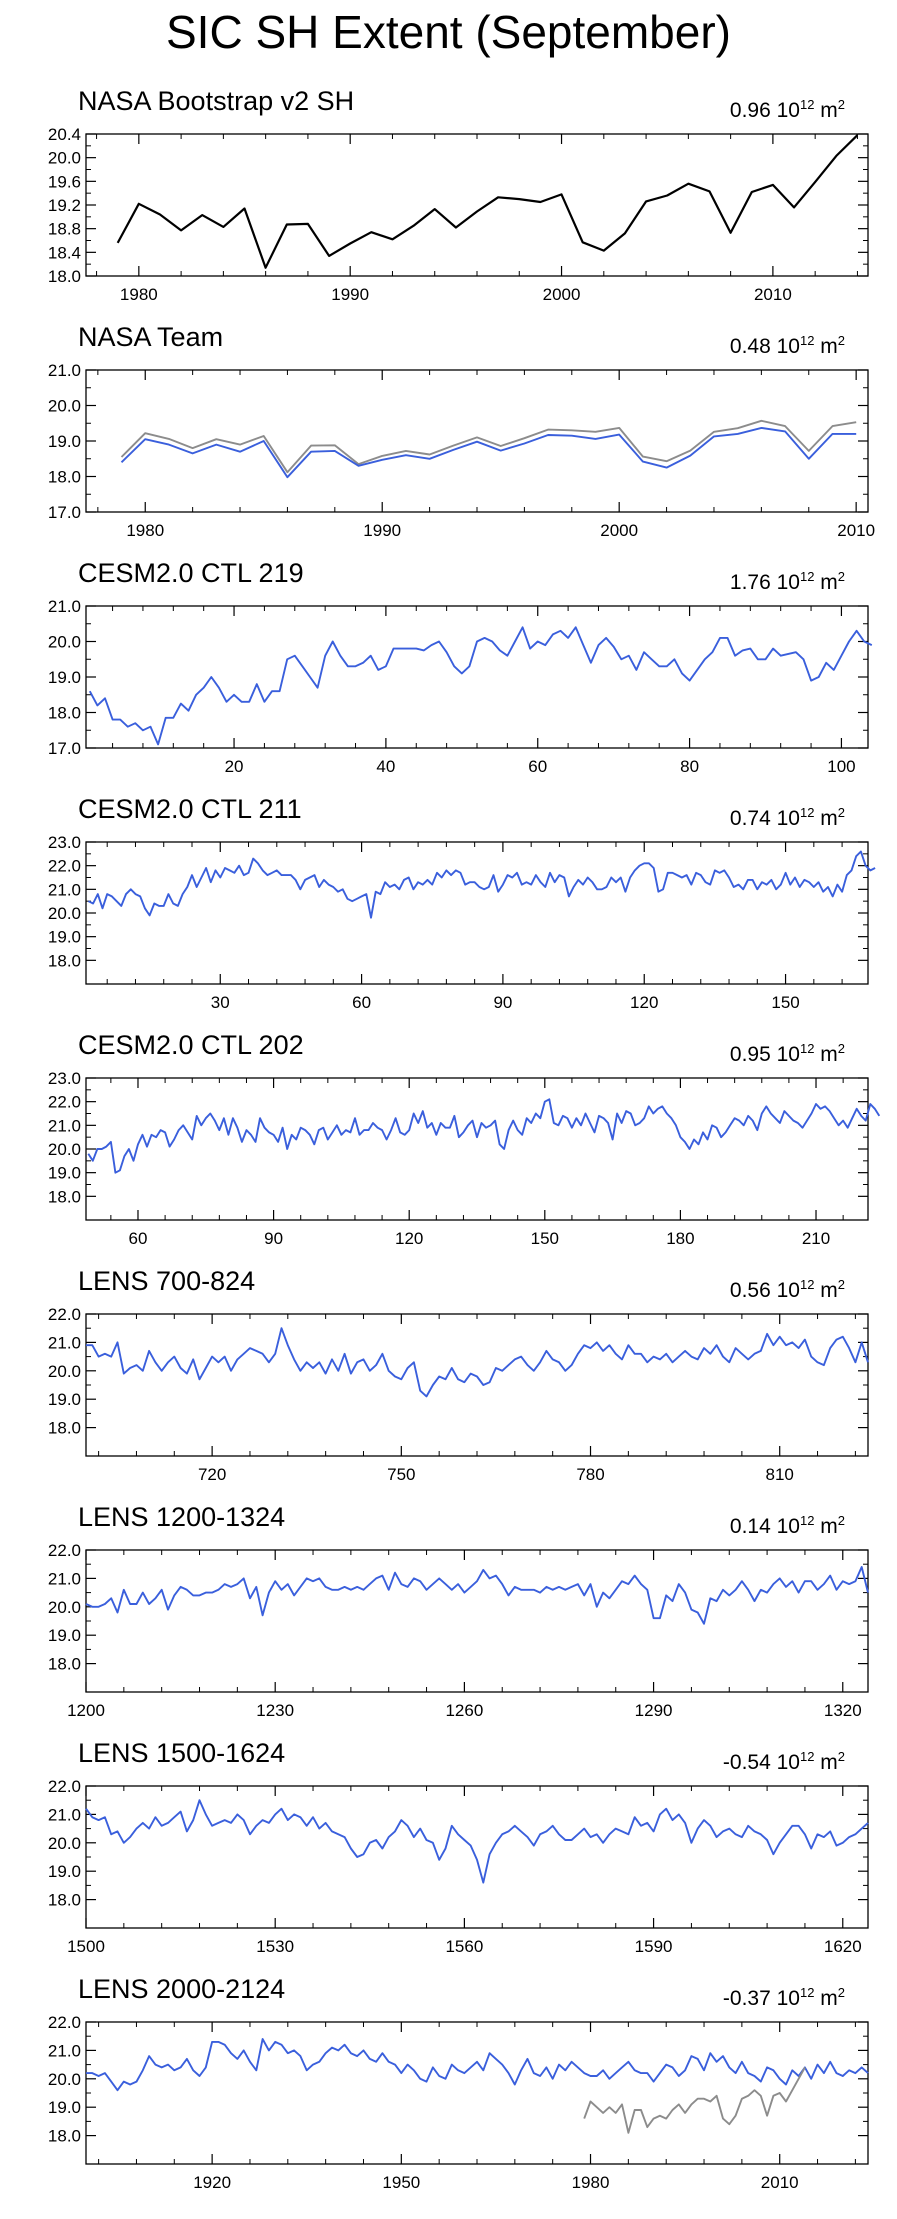  I want to click on y-tick-label: 20.4, so click(64, 134).